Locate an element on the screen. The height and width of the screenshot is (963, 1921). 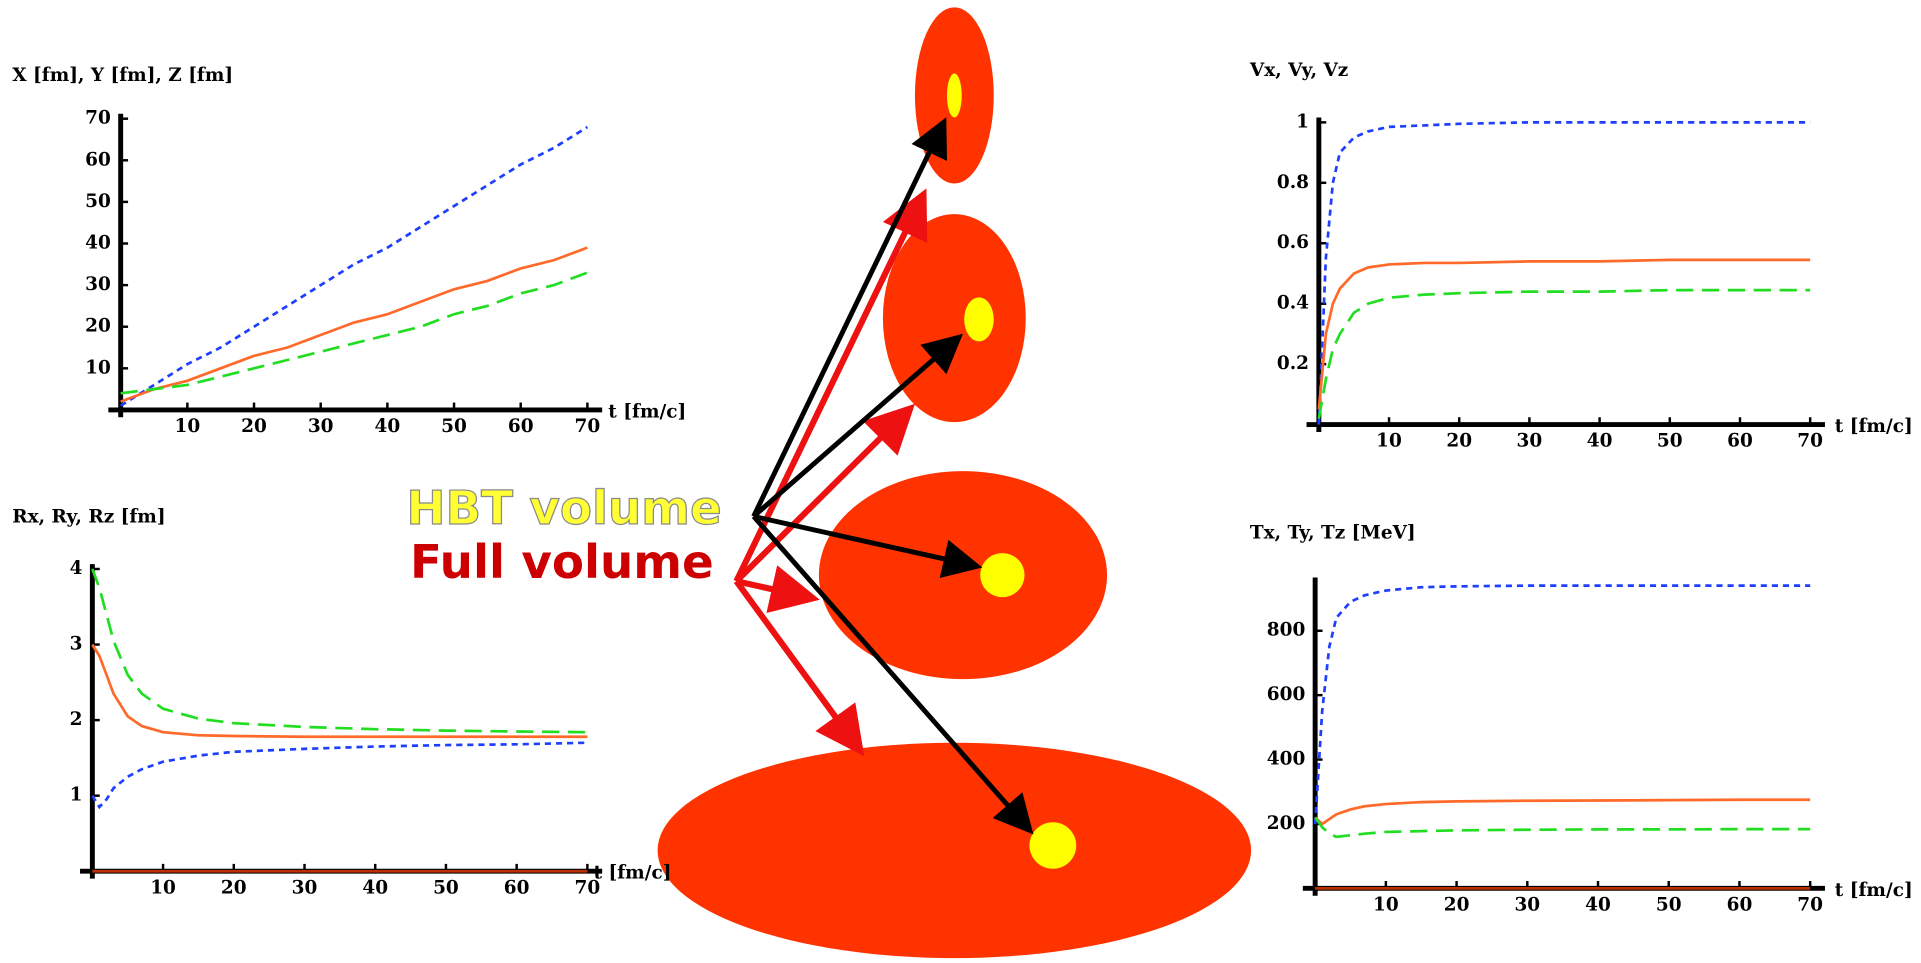
chart-title: Tx, Ty, Tz [MeV] is located at coordinates (1333, 533).